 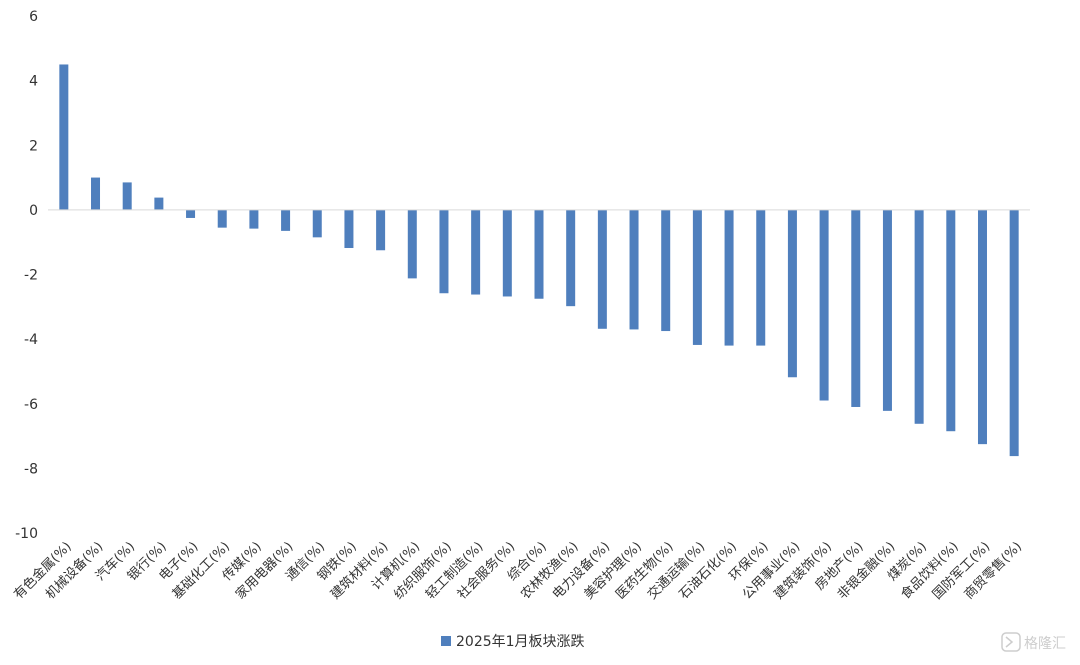 What do you see at coordinates (33, 146) in the screenshot?
I see `y-tick-label: 2` at bounding box center [33, 146].